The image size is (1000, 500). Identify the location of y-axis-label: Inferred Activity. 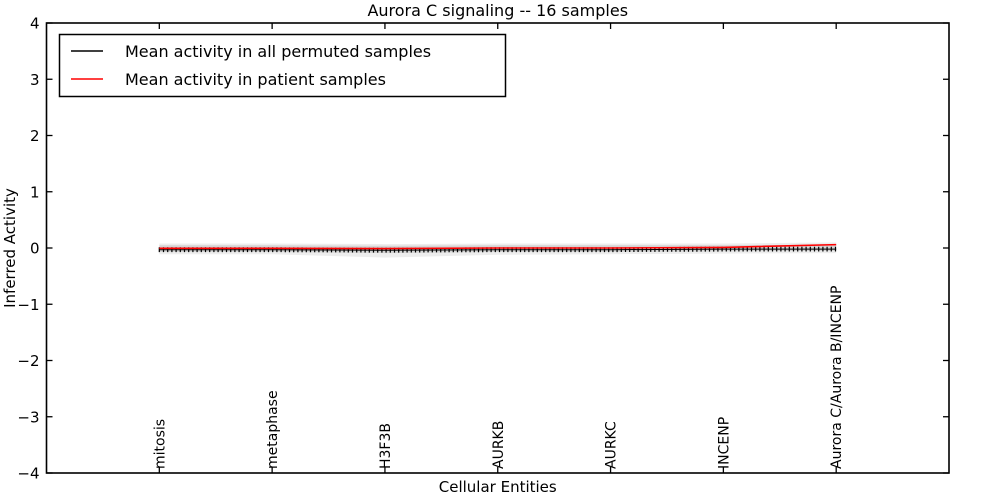
(10, 248).